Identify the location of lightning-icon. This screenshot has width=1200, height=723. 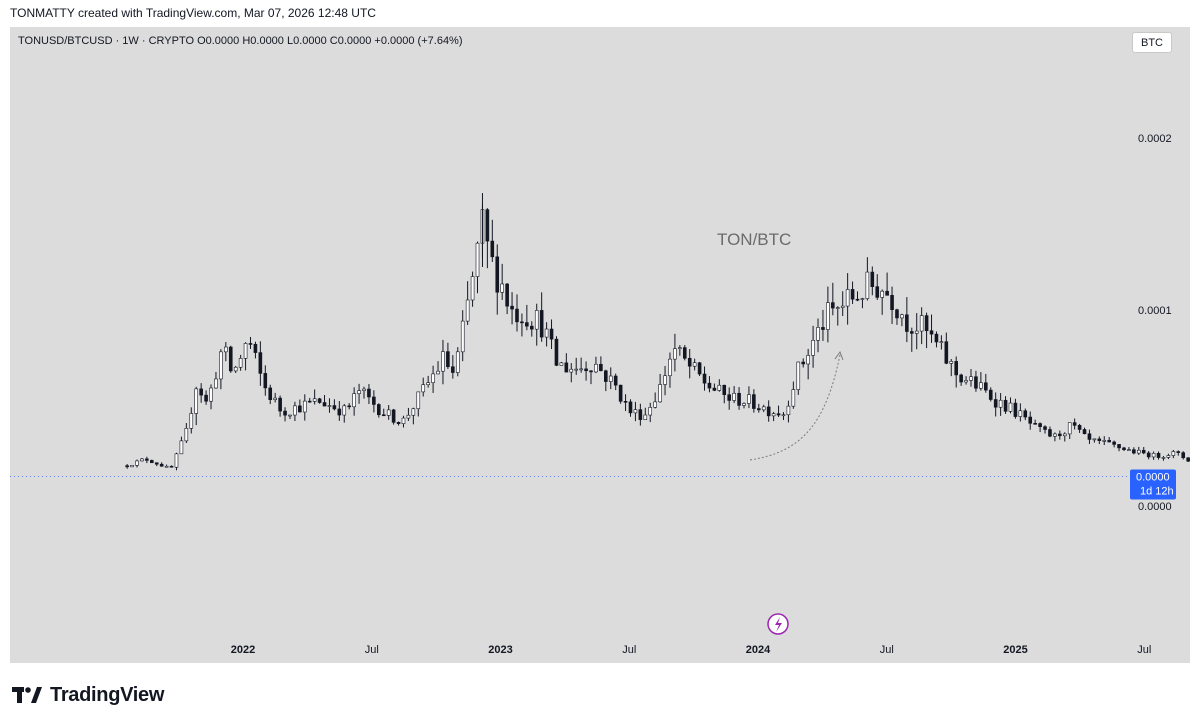
(778, 624).